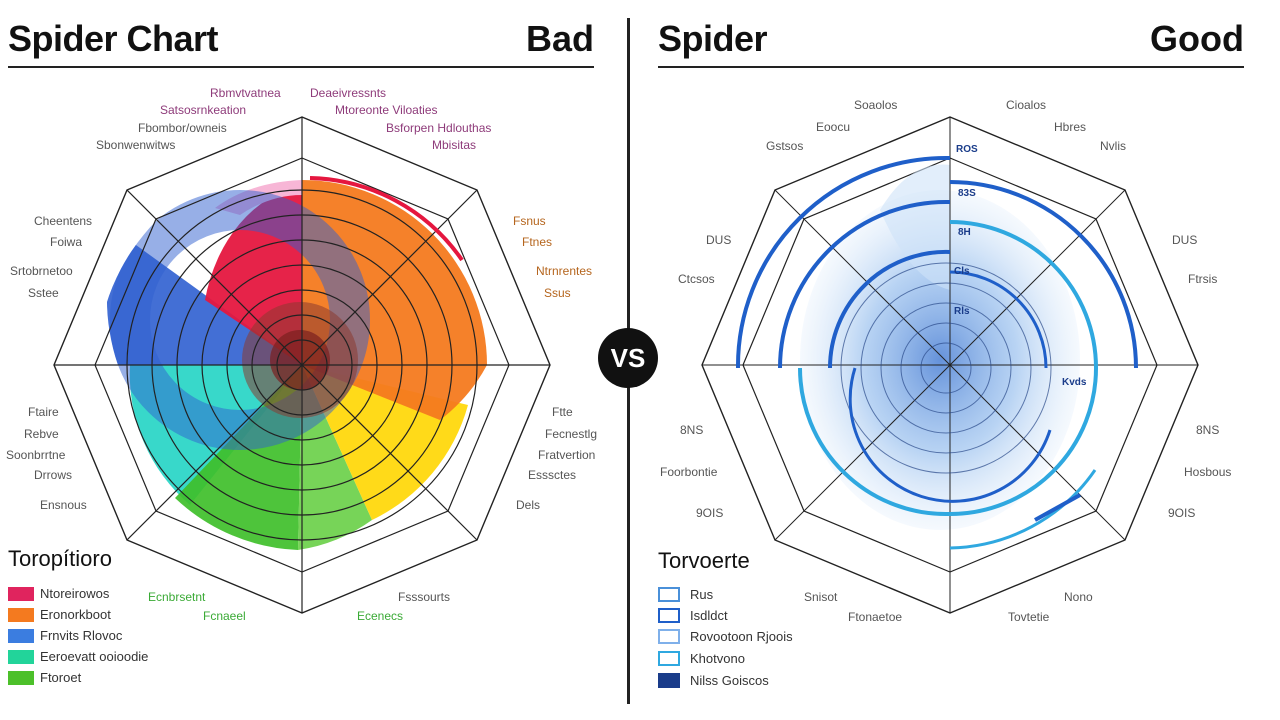 The height and width of the screenshot is (720, 1280). I want to click on axis-label: Fratvertion, so click(567, 455).